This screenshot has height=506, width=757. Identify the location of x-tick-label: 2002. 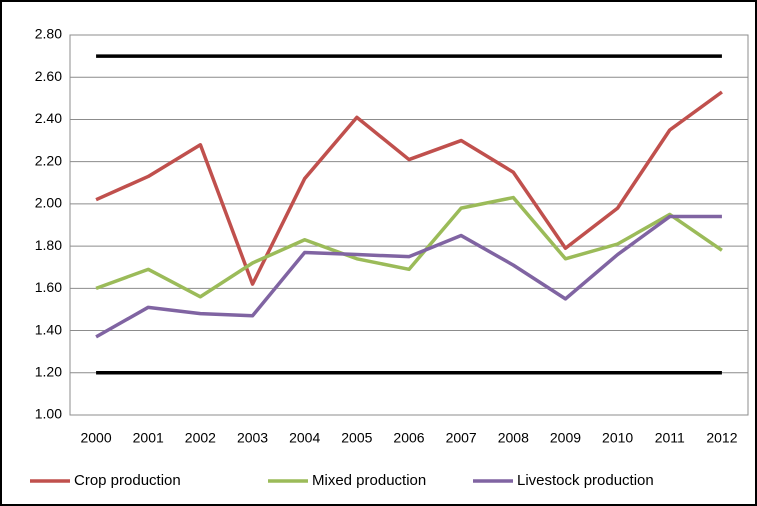
(200, 438).